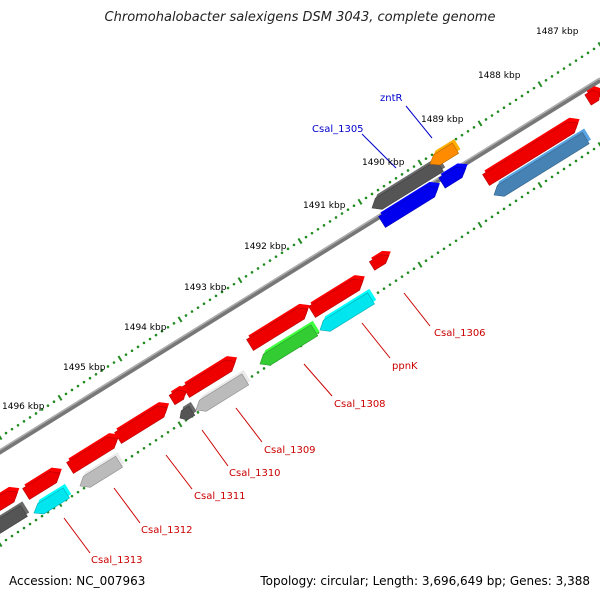  What do you see at coordinates (178, 395) in the screenshot?
I see `gene-red-small` at bounding box center [178, 395].